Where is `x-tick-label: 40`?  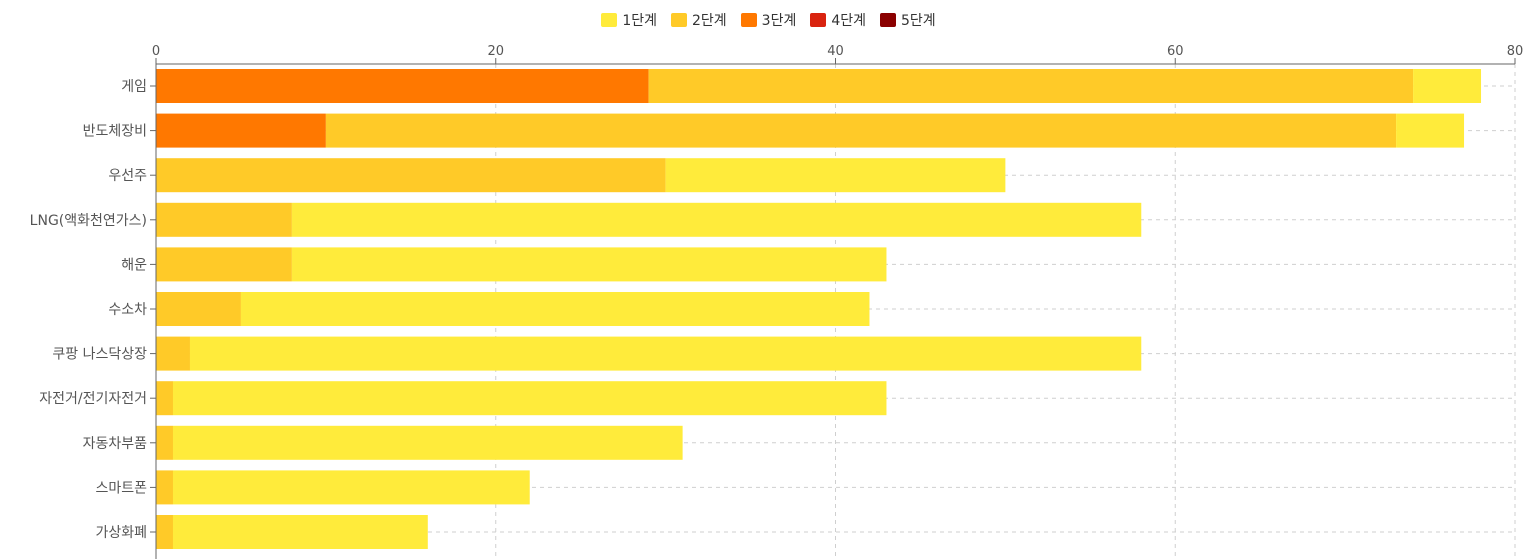
x-tick-label: 40 is located at coordinates (835, 51).